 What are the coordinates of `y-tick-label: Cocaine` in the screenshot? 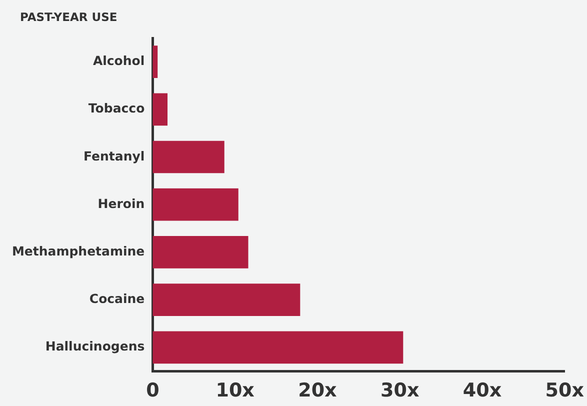 It's located at (117, 298).